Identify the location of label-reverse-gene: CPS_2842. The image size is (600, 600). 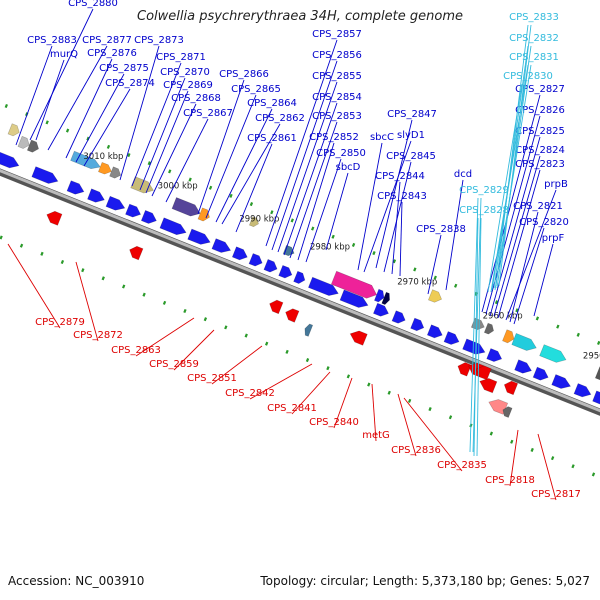
(250, 393).